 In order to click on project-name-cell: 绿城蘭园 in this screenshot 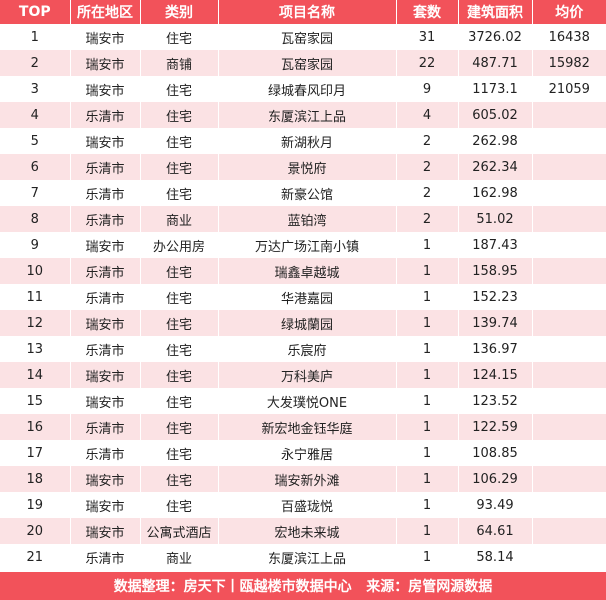, I will do `click(307, 323)`.